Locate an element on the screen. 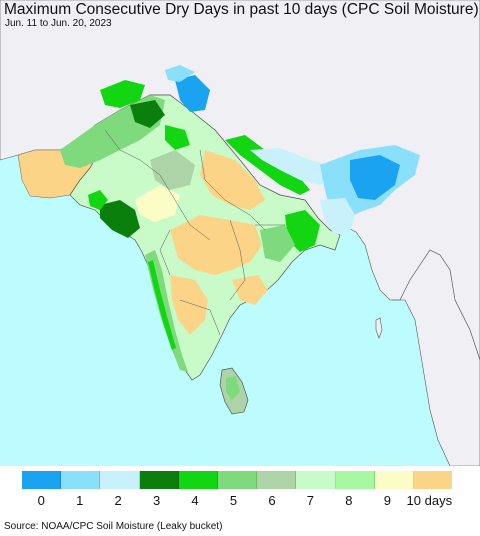 This screenshot has height=536, width=480. legend-colorbar is located at coordinates (237, 480).